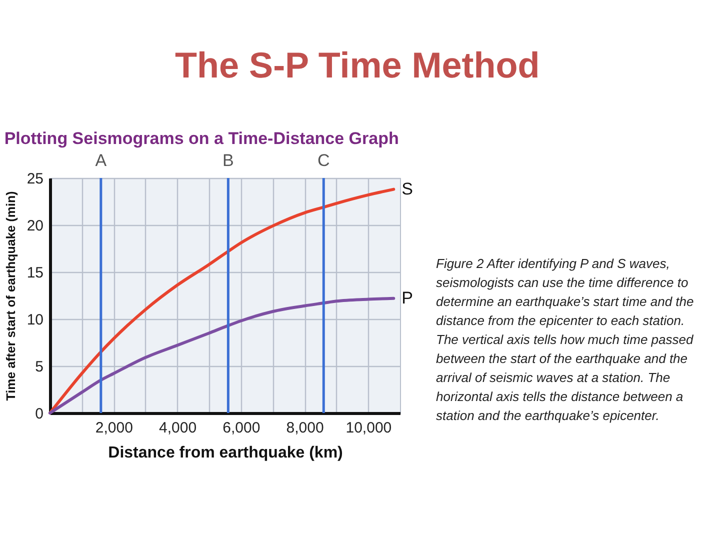 The image size is (720, 540). What do you see at coordinates (323, 160) in the screenshot?
I see `ref-line-label: C` at bounding box center [323, 160].